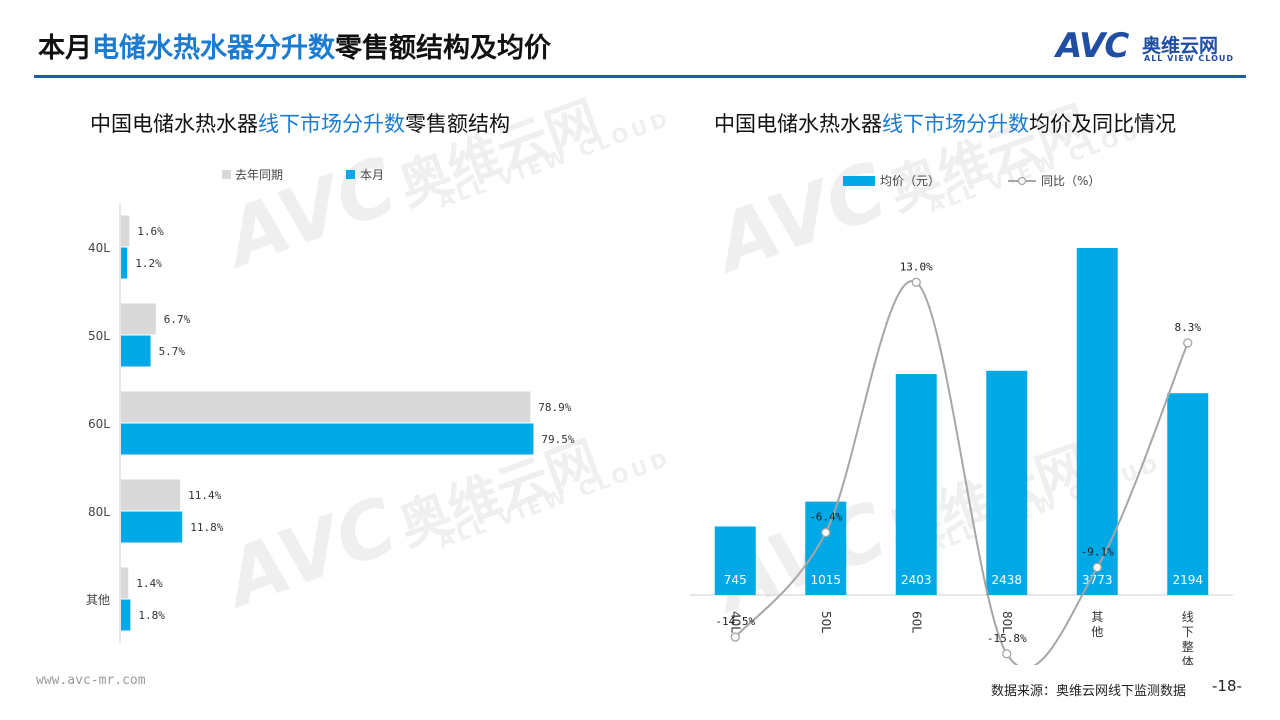  I want to click on data-label: 78.9%, so click(554, 407).